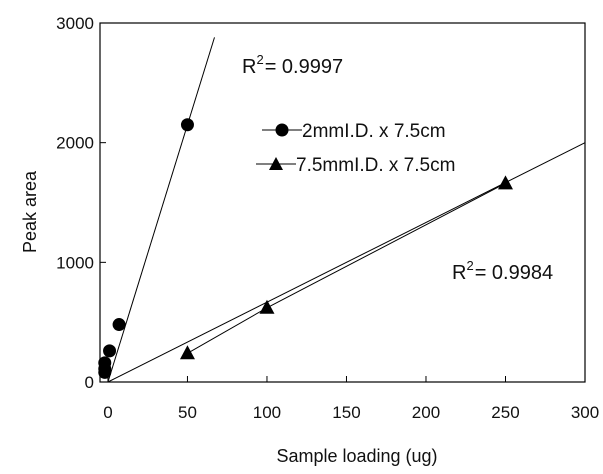 The image size is (603, 474). I want to click on r2-annotation-series-1: R2= 0.9997, so click(292, 65).